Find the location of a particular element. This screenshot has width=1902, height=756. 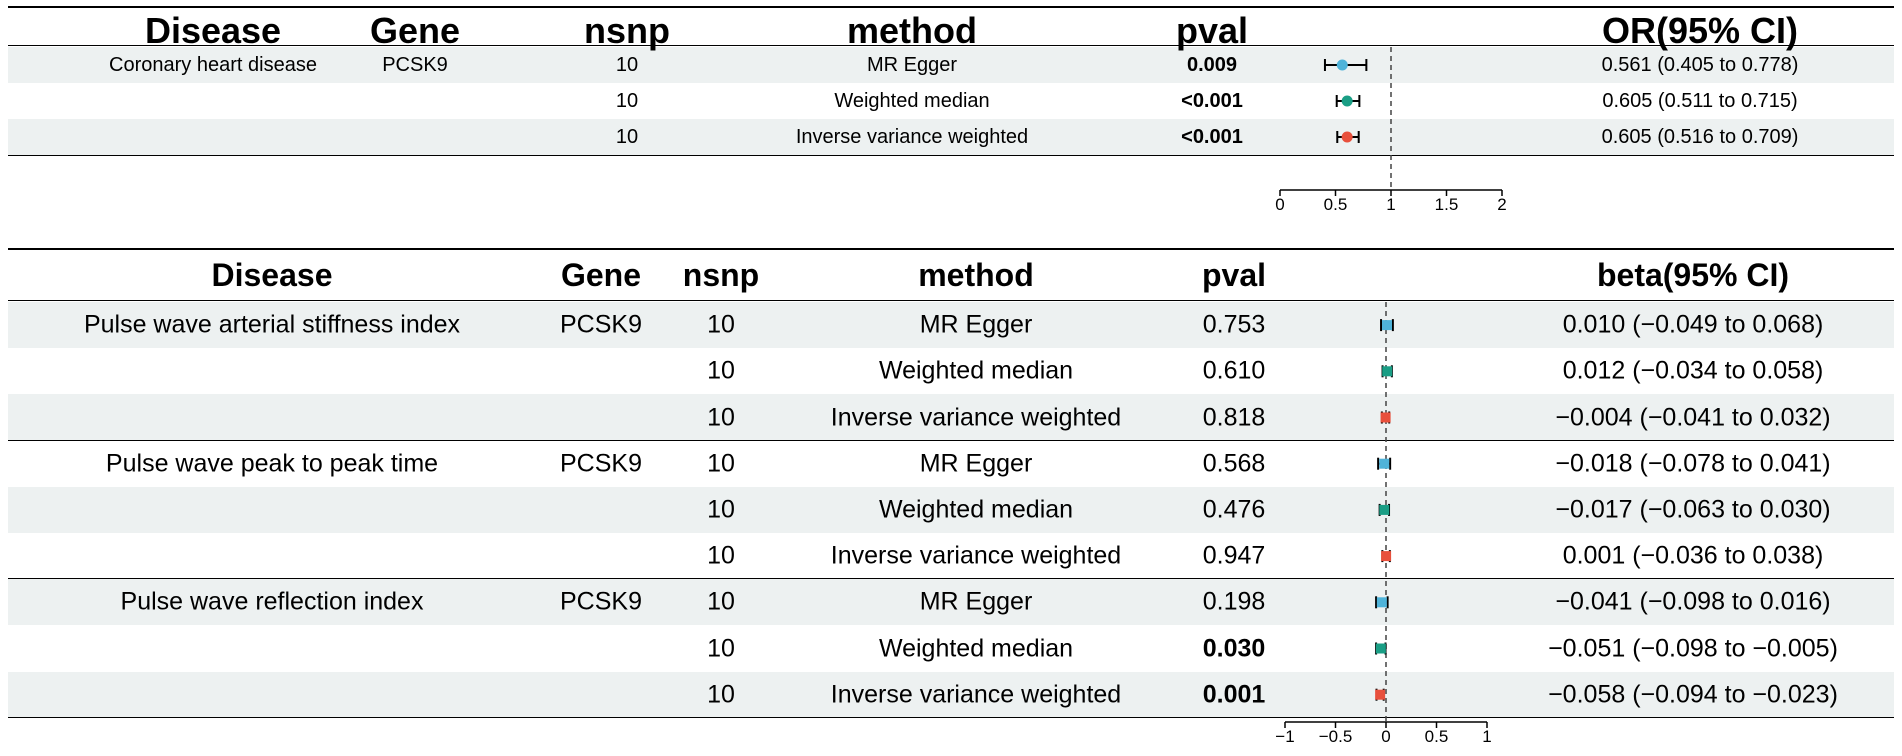

column-header-ci: OR(95% CI) is located at coordinates (1700, 30).